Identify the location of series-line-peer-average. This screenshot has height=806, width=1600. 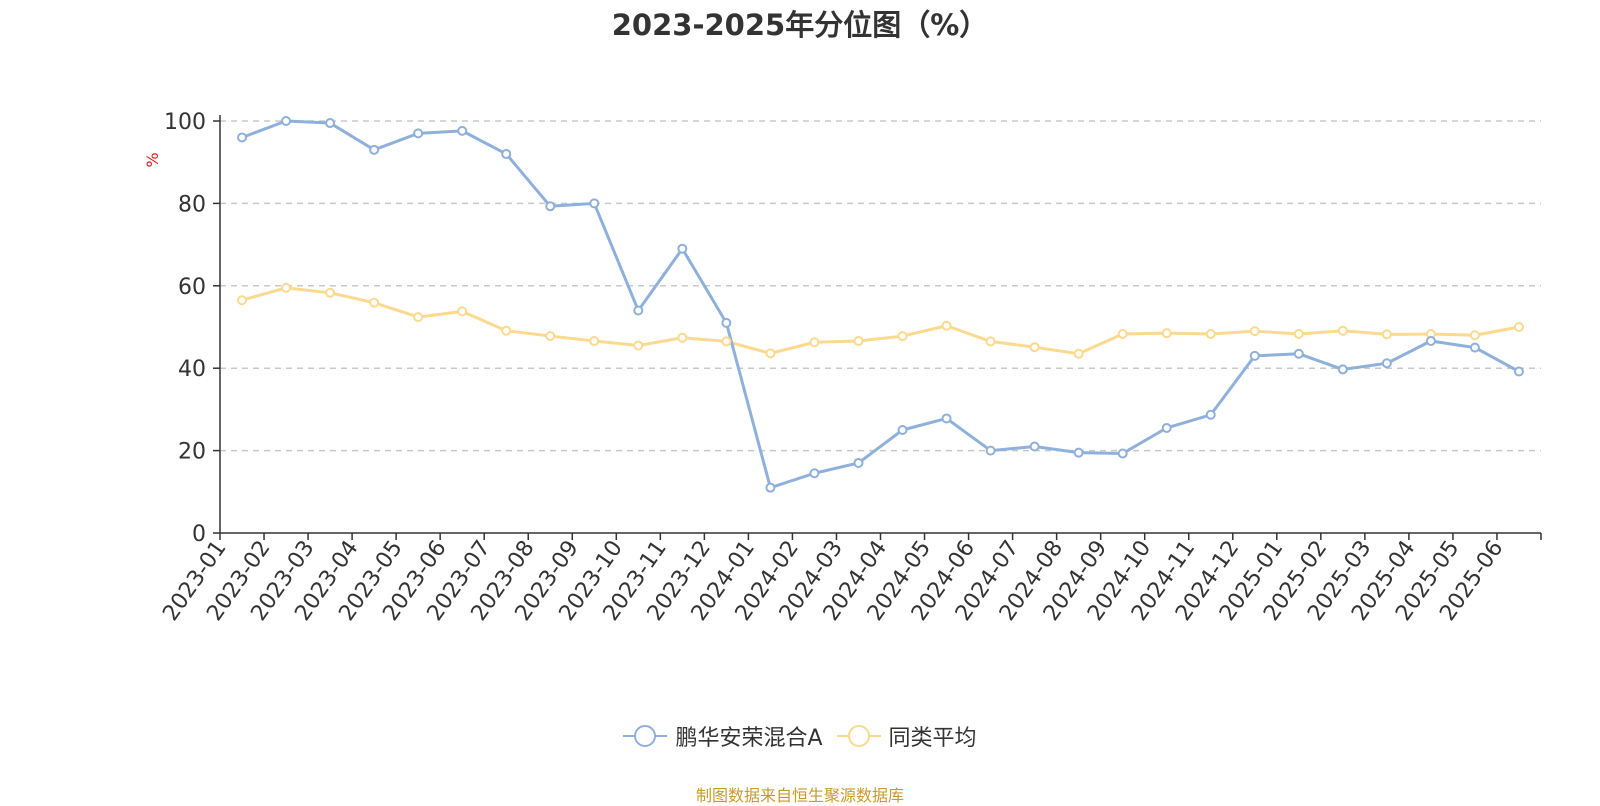
(880, 321).